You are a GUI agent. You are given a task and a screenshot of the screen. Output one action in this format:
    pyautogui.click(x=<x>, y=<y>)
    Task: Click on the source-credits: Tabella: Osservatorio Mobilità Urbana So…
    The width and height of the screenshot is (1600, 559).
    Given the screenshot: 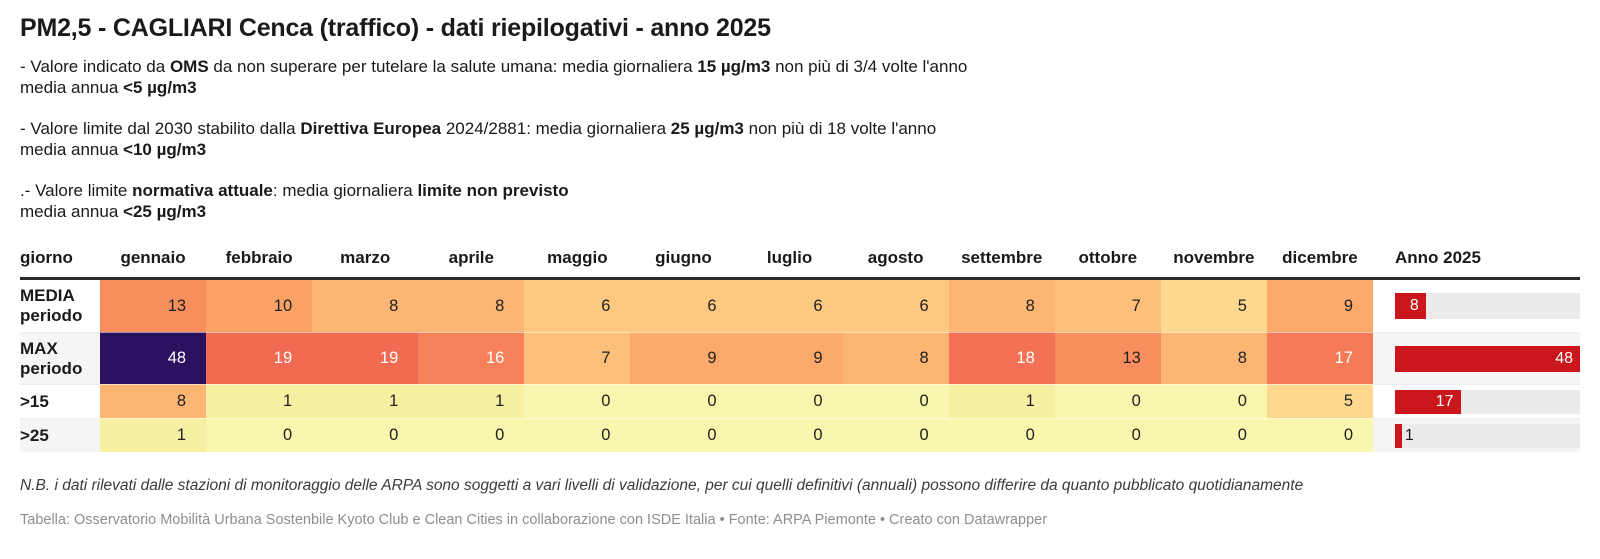 What is the action you would take?
    pyautogui.click(x=534, y=520)
    